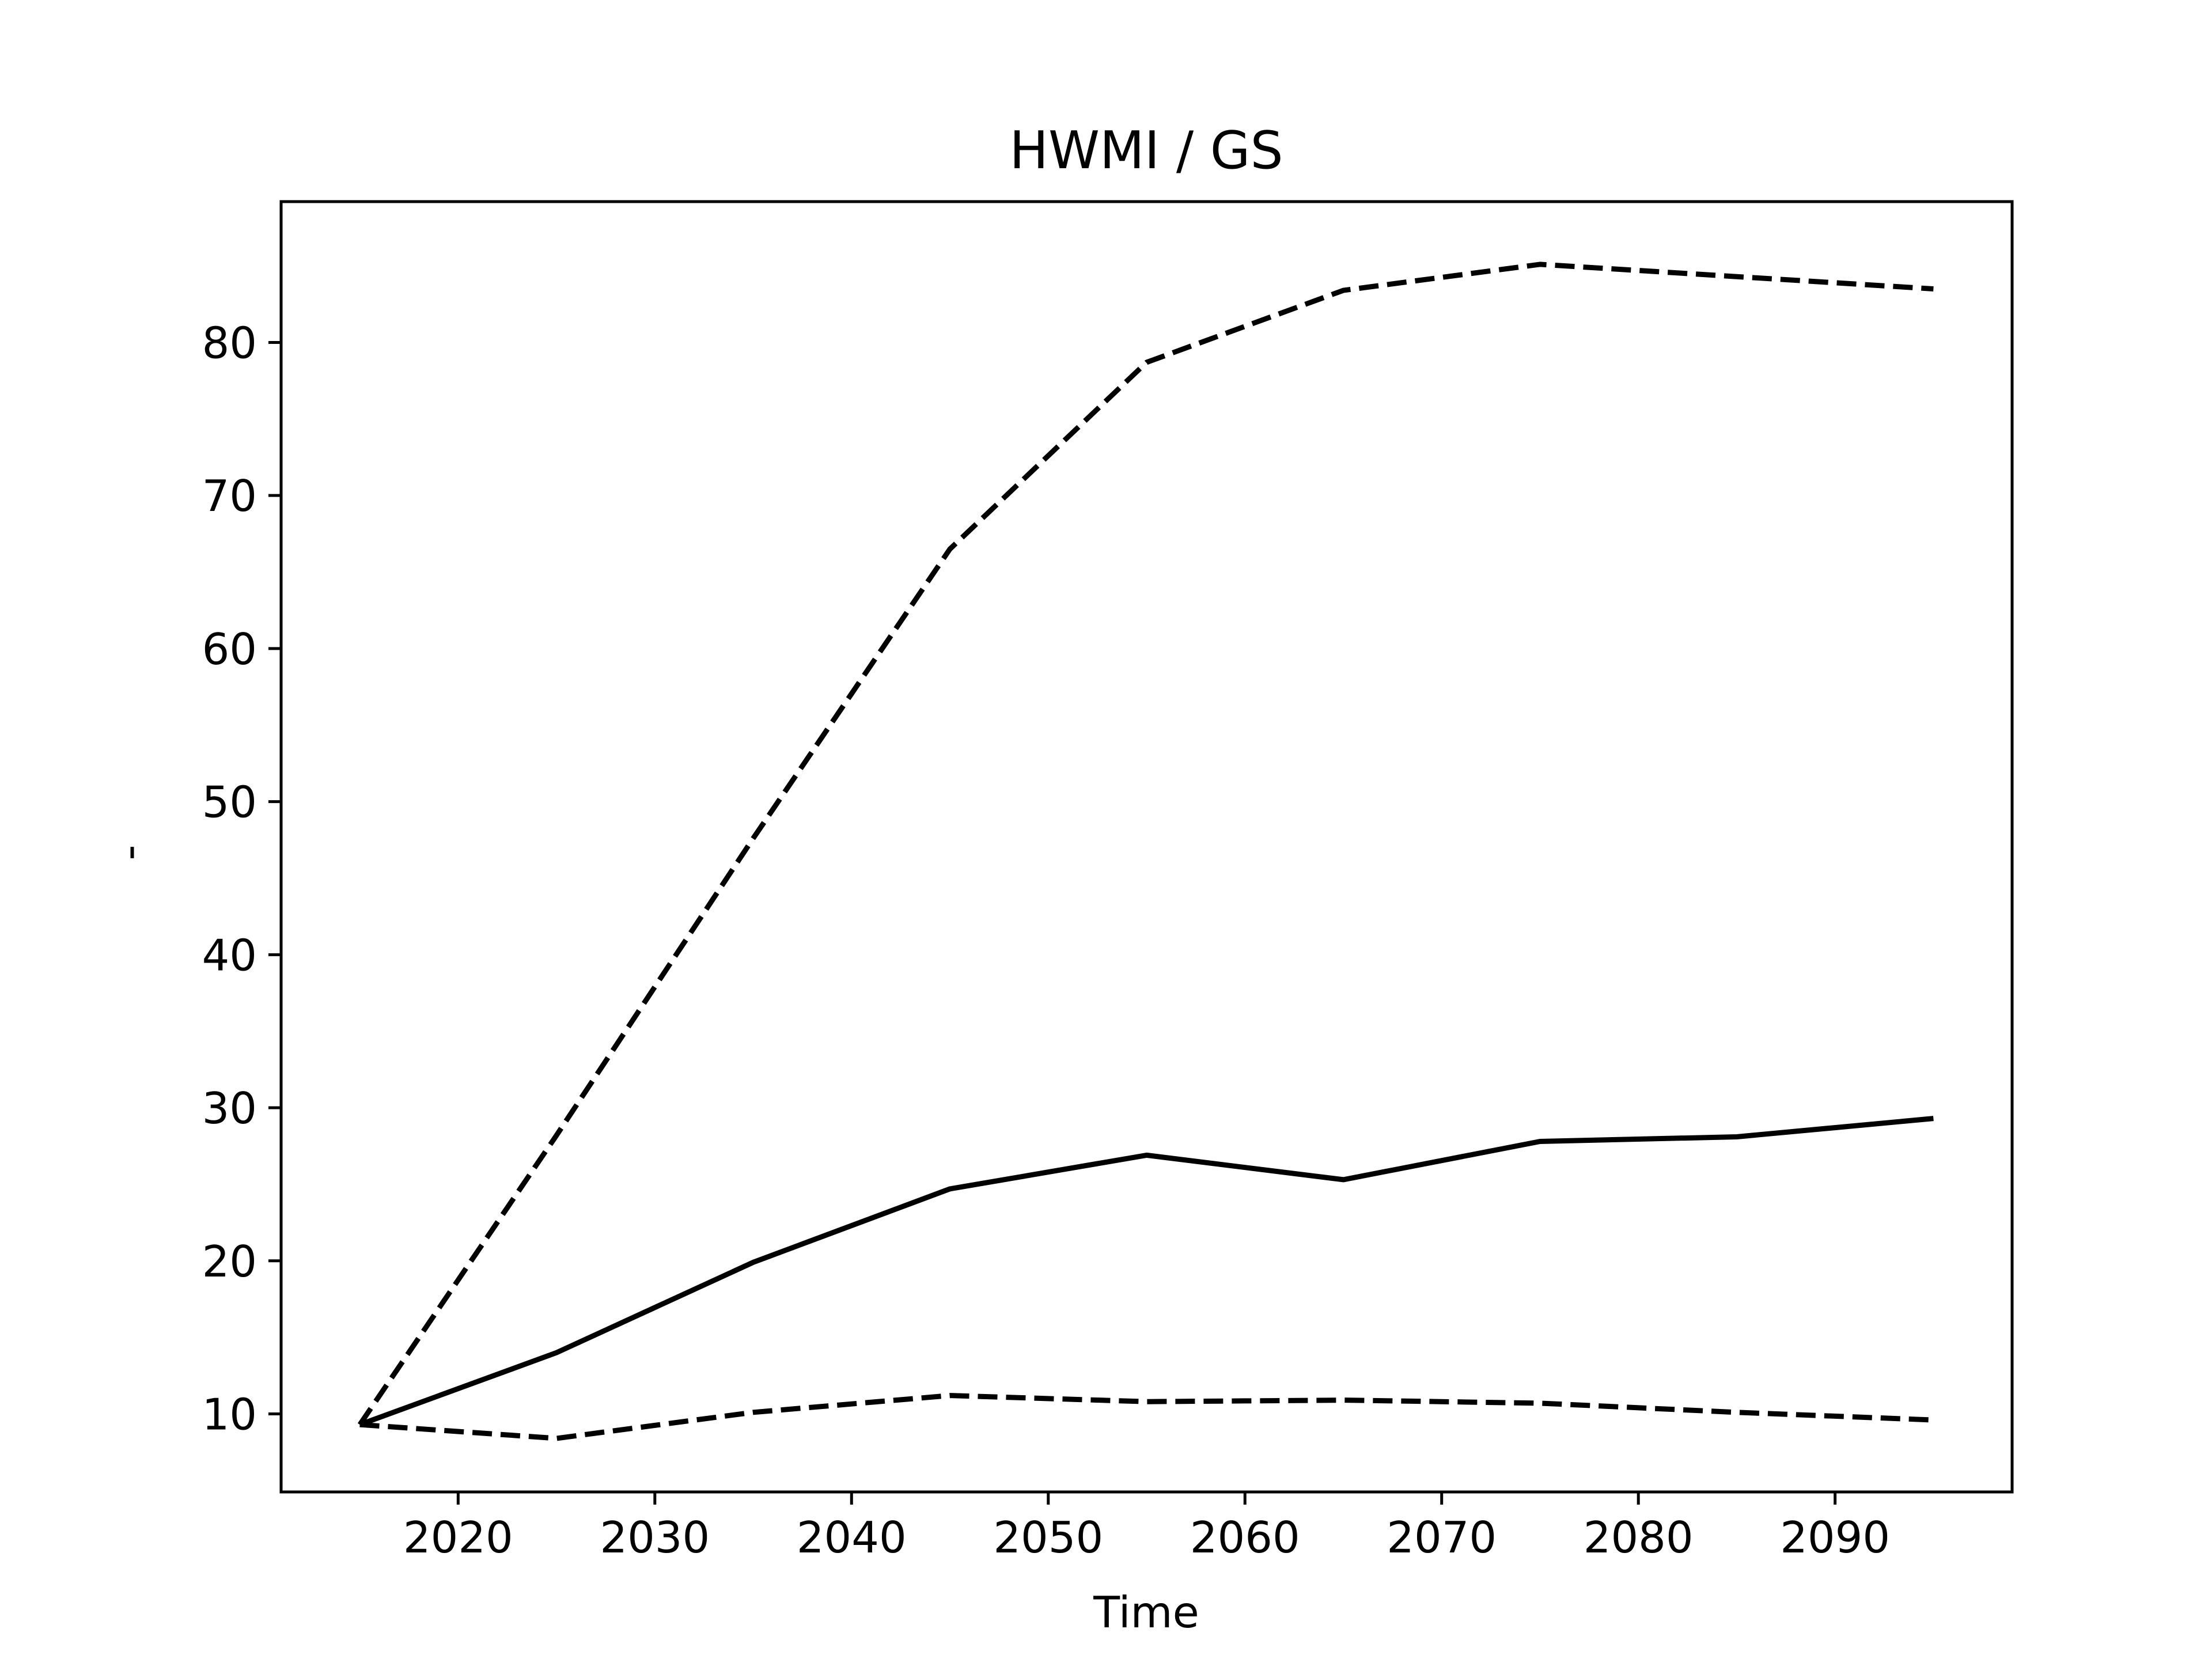 This screenshot has height=1659, width=2212. What do you see at coordinates (1835, 1537) in the screenshot?
I see `x-tick-label: 2090` at bounding box center [1835, 1537].